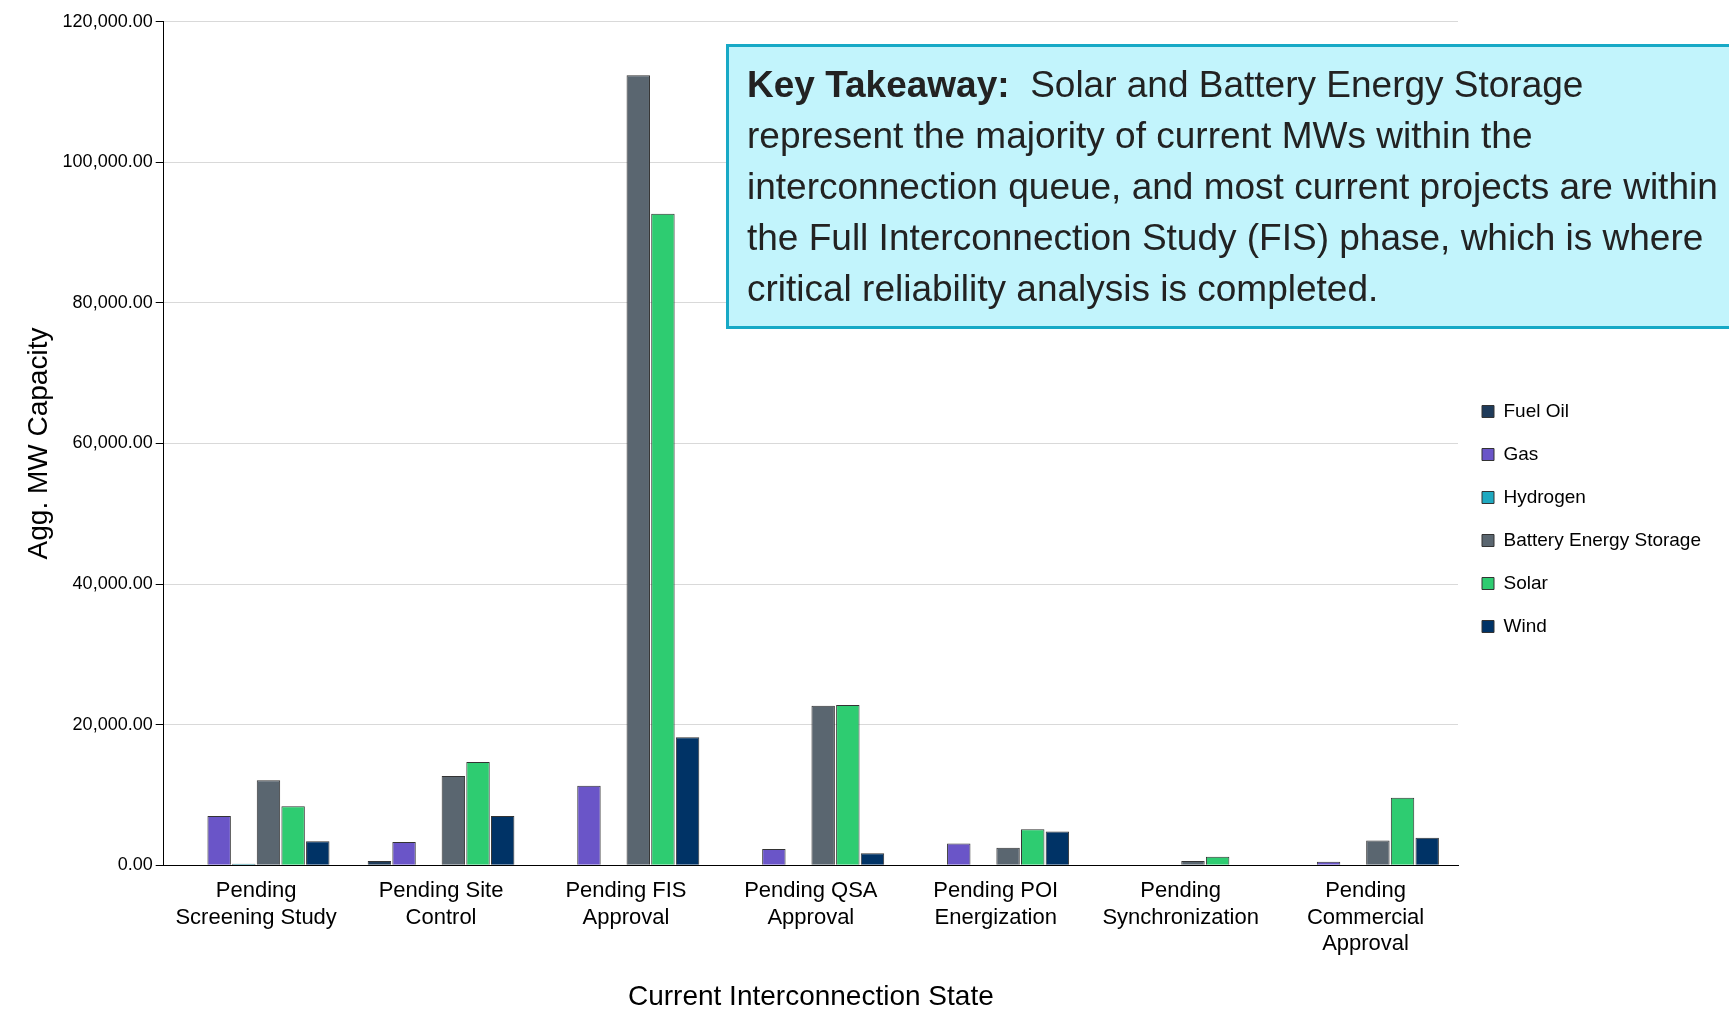  I want to click on x-tick-label: Pending FIS Approval, so click(626, 903).